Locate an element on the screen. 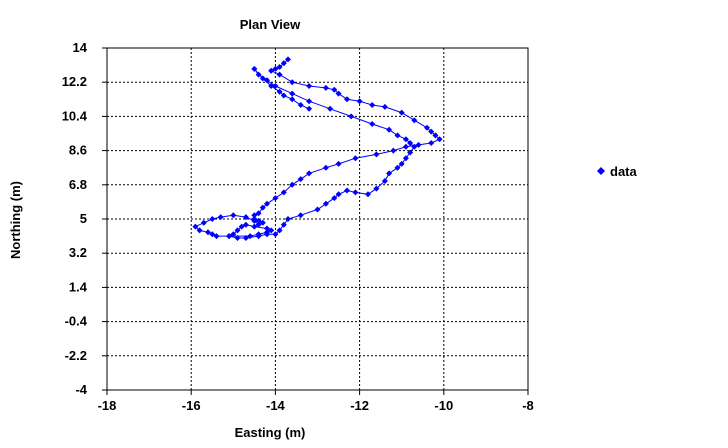 The width and height of the screenshot is (728, 448). x-tick-label: -8 is located at coordinates (528, 405).